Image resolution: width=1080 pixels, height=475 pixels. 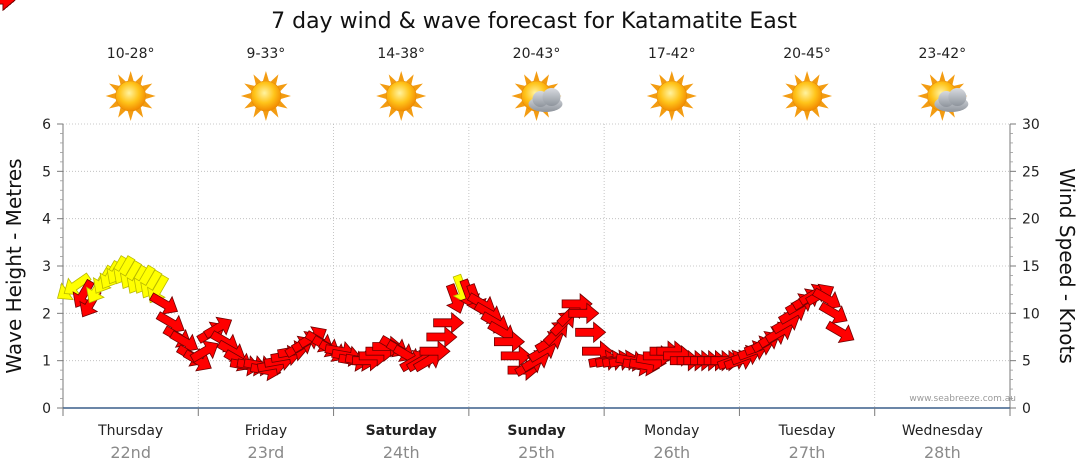 What do you see at coordinates (130, 431) in the screenshot?
I see `day-name: Thursday` at bounding box center [130, 431].